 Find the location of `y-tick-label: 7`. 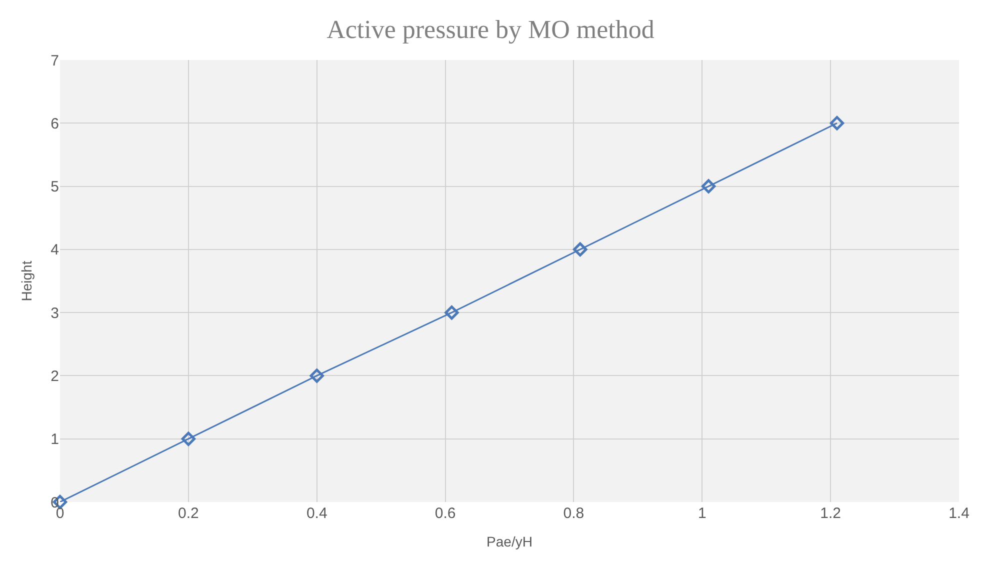

y-tick-label: 7 is located at coordinates (54, 61).